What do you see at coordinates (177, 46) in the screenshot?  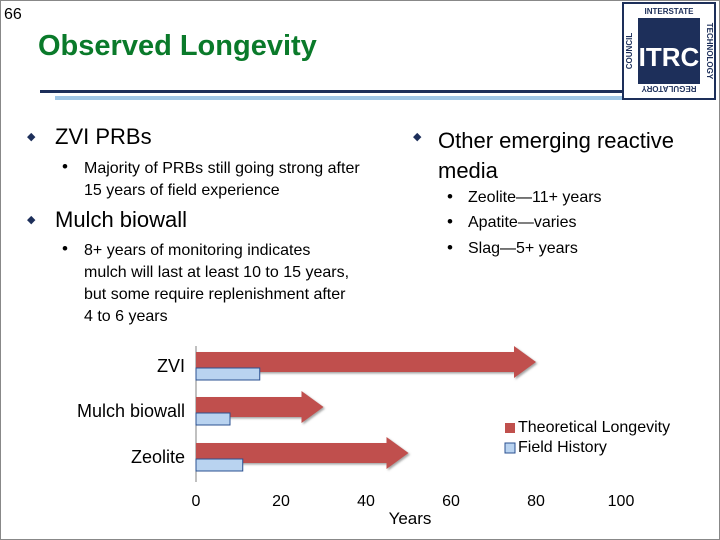 I see `page-title: Observed Longevity` at bounding box center [177, 46].